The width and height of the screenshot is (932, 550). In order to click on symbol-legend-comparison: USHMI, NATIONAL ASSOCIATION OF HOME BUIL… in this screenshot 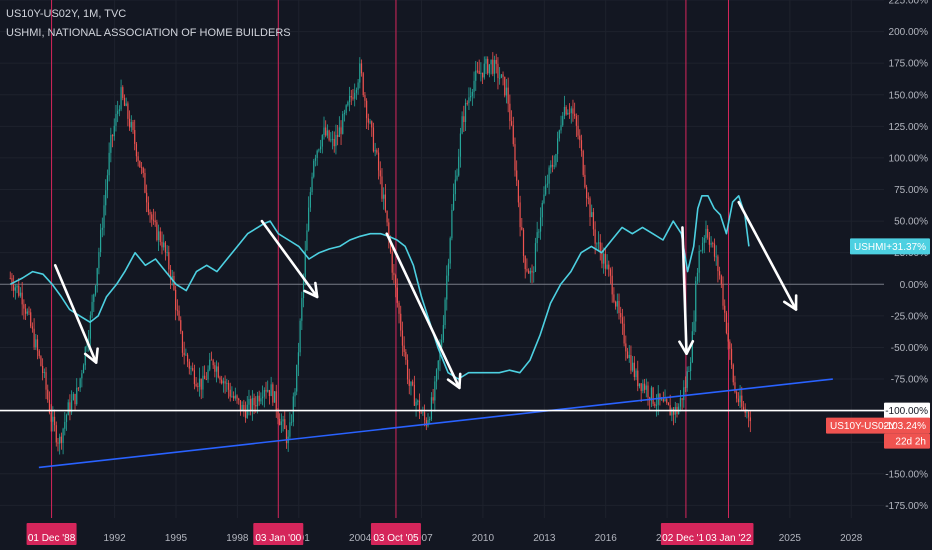, I will do `click(148, 33)`.